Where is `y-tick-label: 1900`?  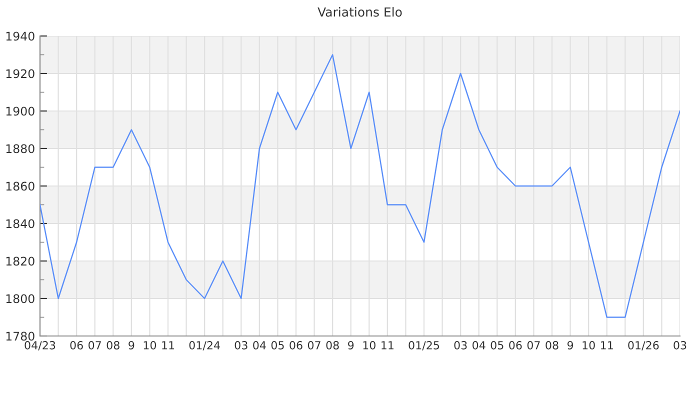 y-tick-label: 1900 is located at coordinates (20, 111).